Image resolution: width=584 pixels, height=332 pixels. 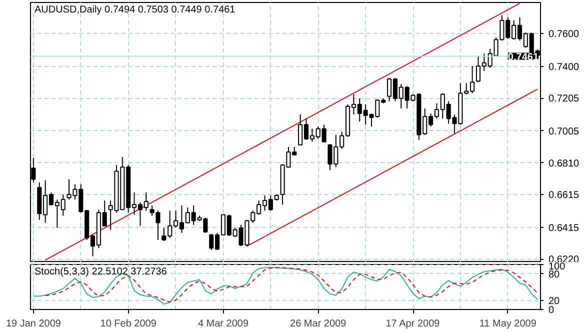 I want to click on y-tick-label: 0.6810, so click(x=564, y=164).